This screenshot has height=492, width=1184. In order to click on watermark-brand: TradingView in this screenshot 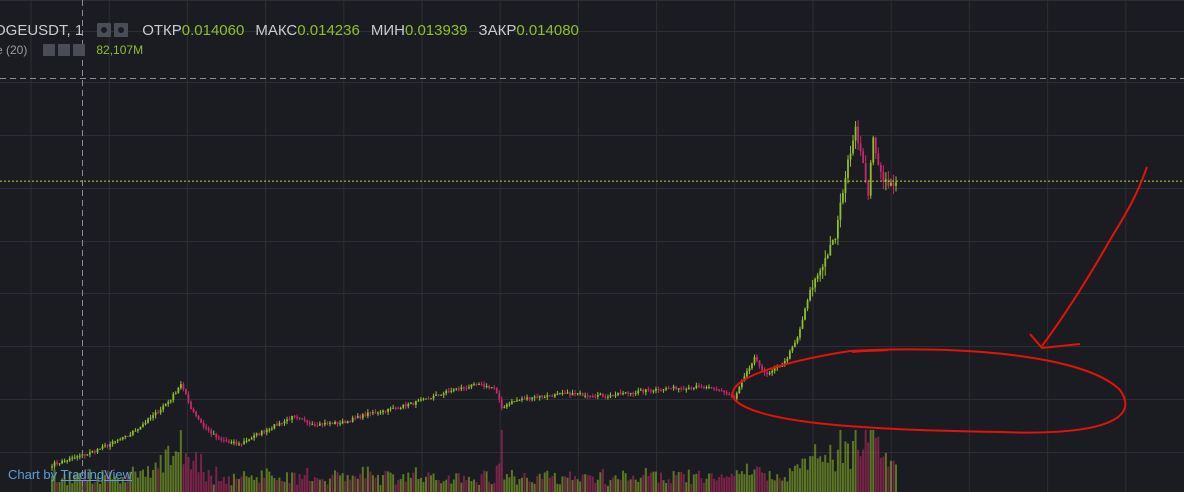, I will do `click(96, 474)`.